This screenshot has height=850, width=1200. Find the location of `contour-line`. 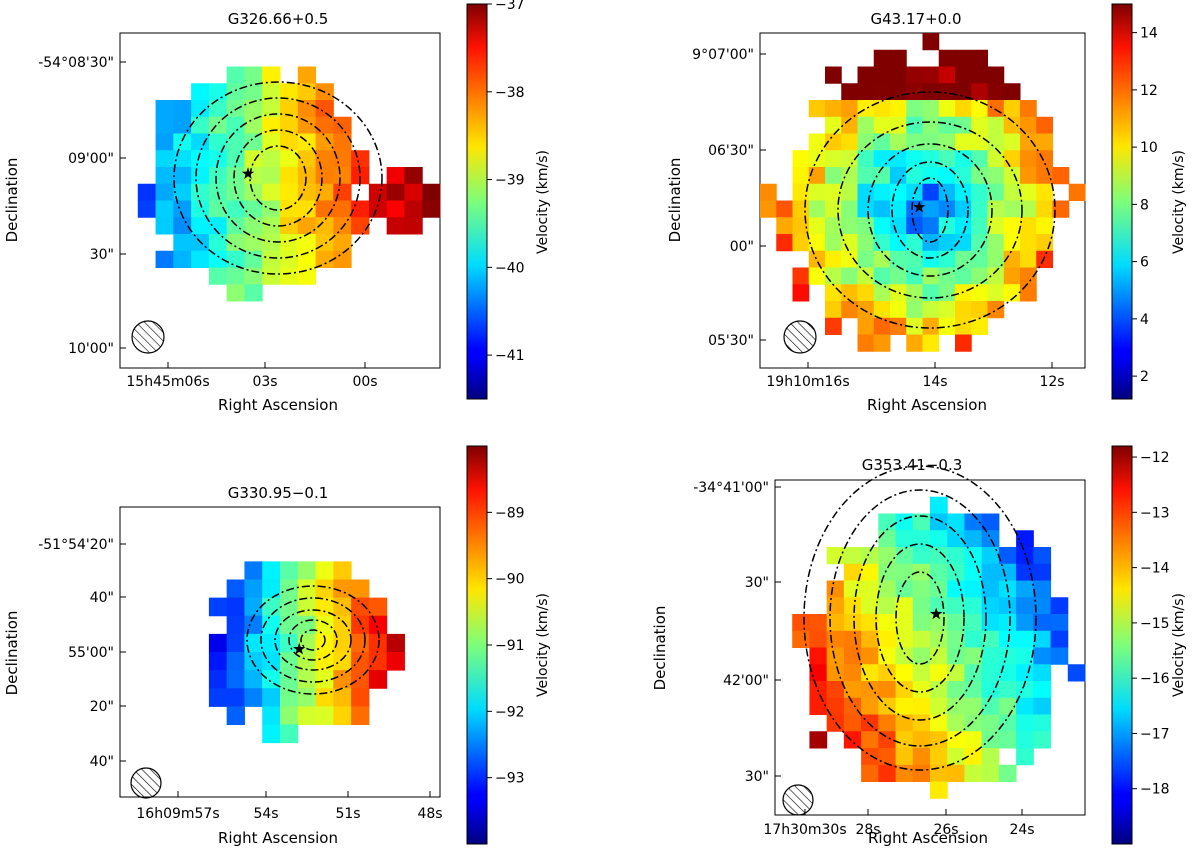

contour-line is located at coordinates (313, 640).